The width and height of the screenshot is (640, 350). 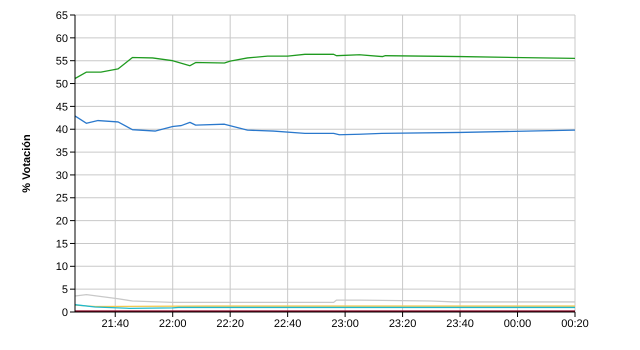 What do you see at coordinates (65, 312) in the screenshot?
I see `y-tick-label: 0` at bounding box center [65, 312].